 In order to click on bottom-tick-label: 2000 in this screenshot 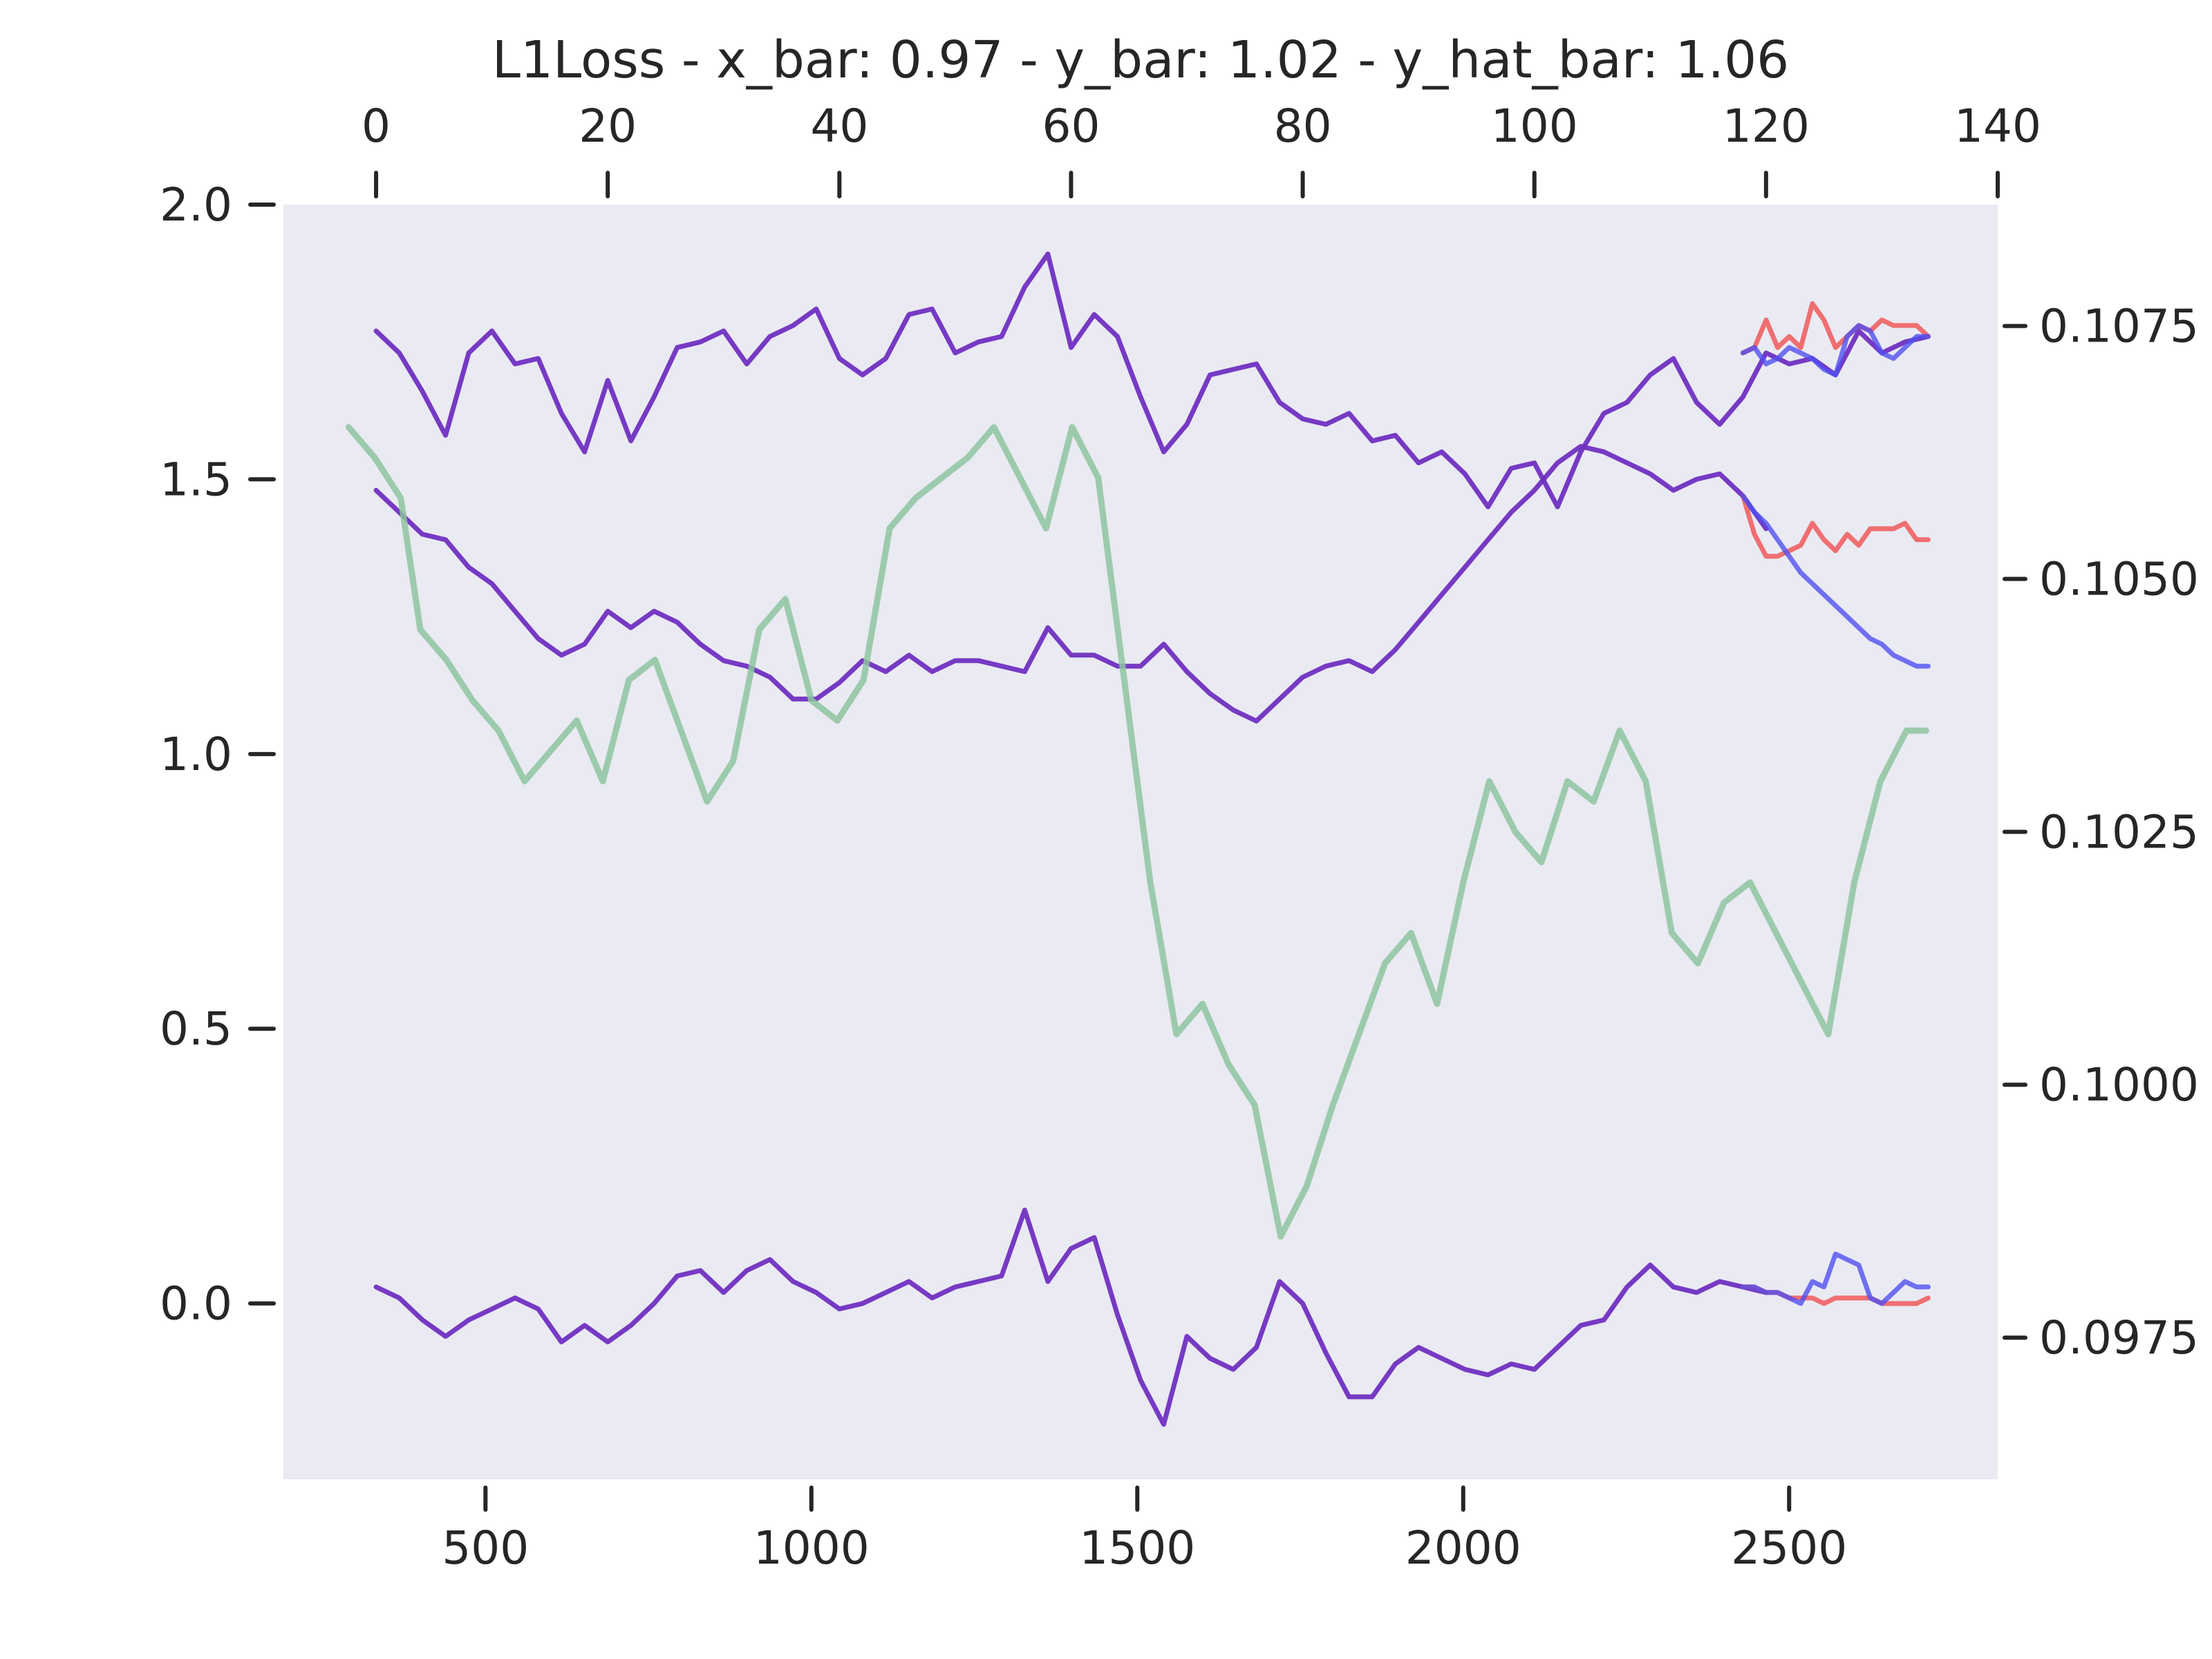, I will do `click(1463, 1548)`.